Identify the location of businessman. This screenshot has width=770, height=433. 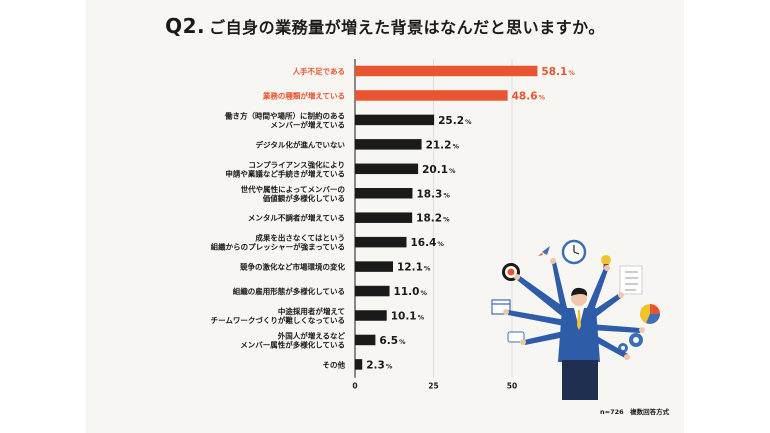
(579, 343).